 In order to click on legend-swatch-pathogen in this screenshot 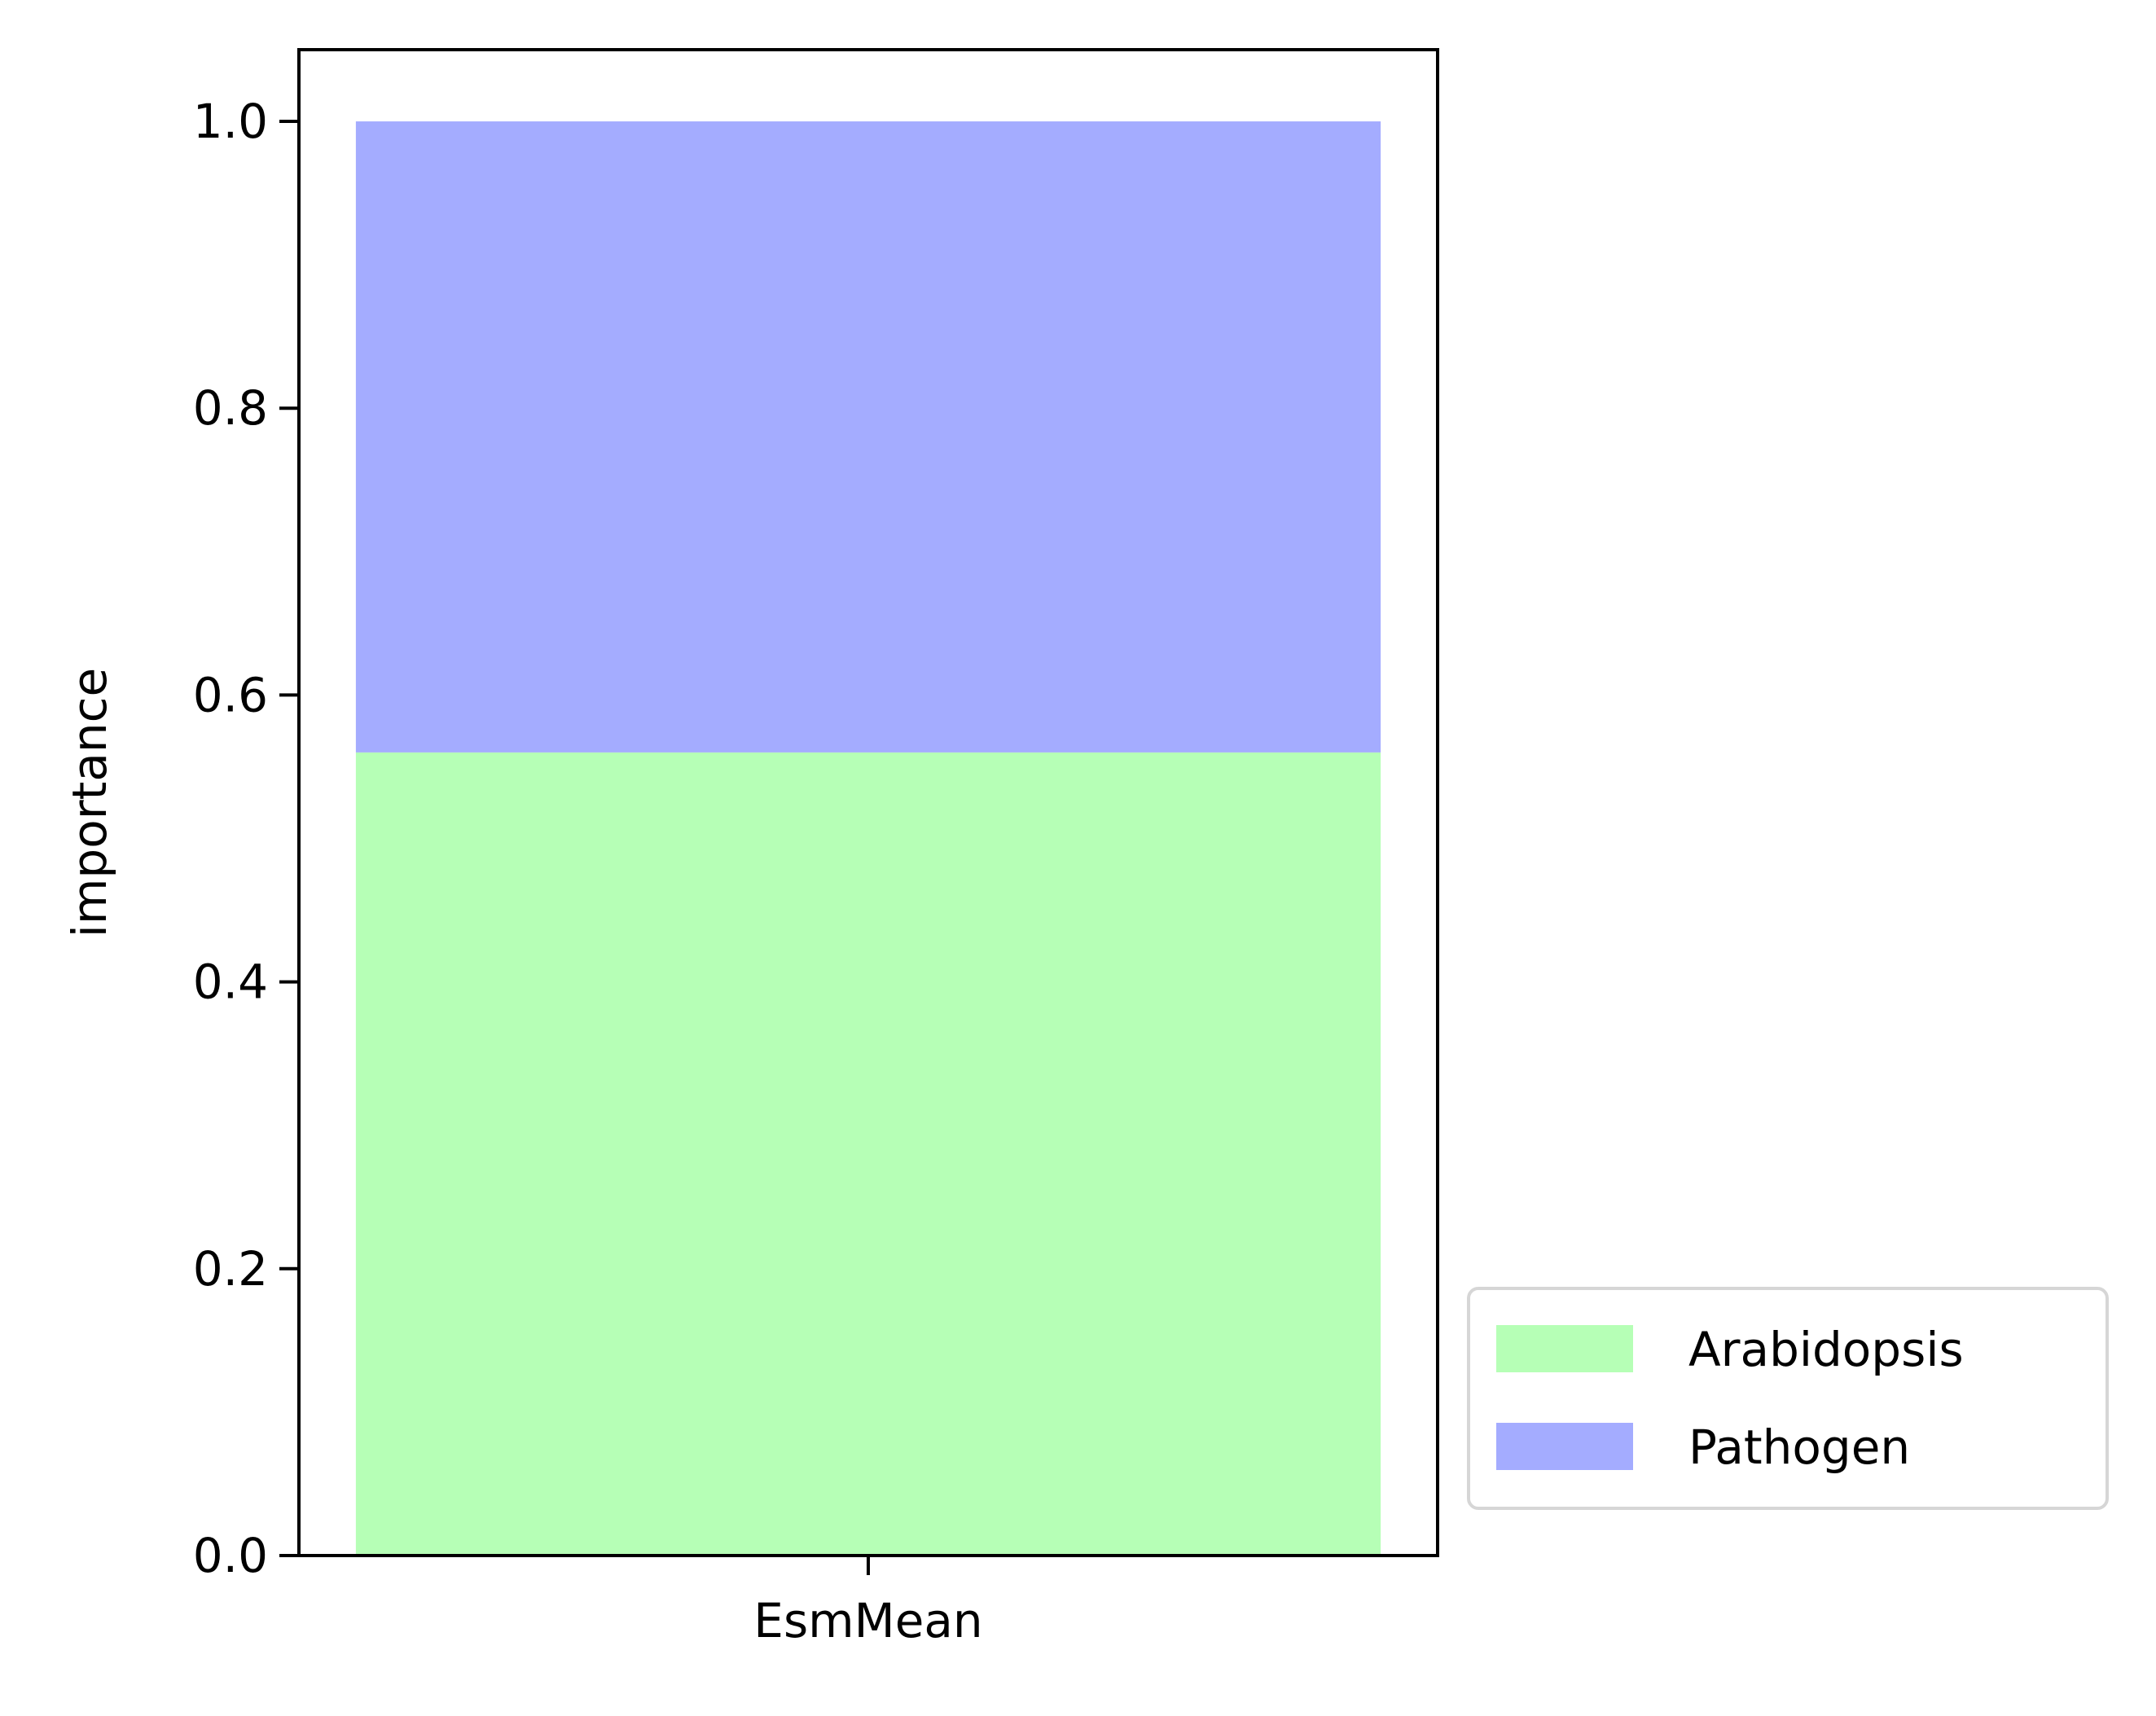, I will do `click(1564, 1446)`.